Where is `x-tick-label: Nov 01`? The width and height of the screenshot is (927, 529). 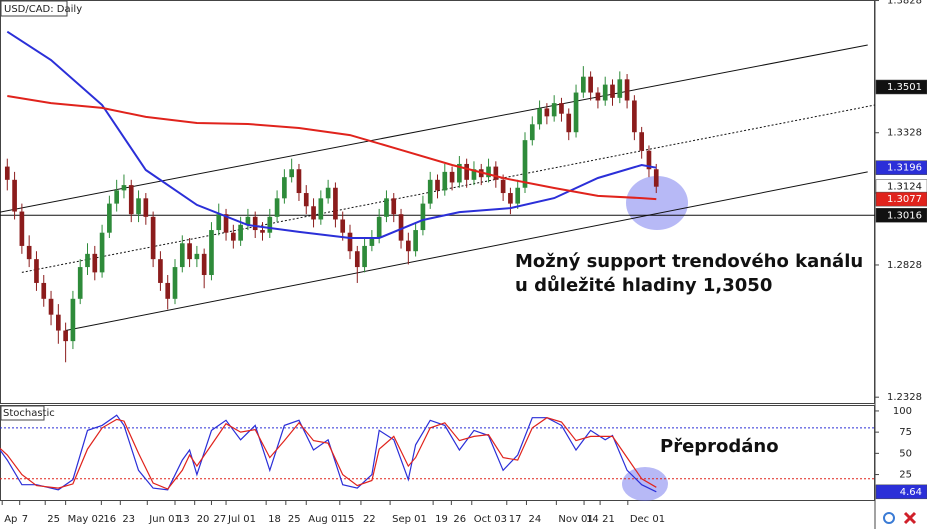 x-tick-label: Nov 01 is located at coordinates (575, 519).